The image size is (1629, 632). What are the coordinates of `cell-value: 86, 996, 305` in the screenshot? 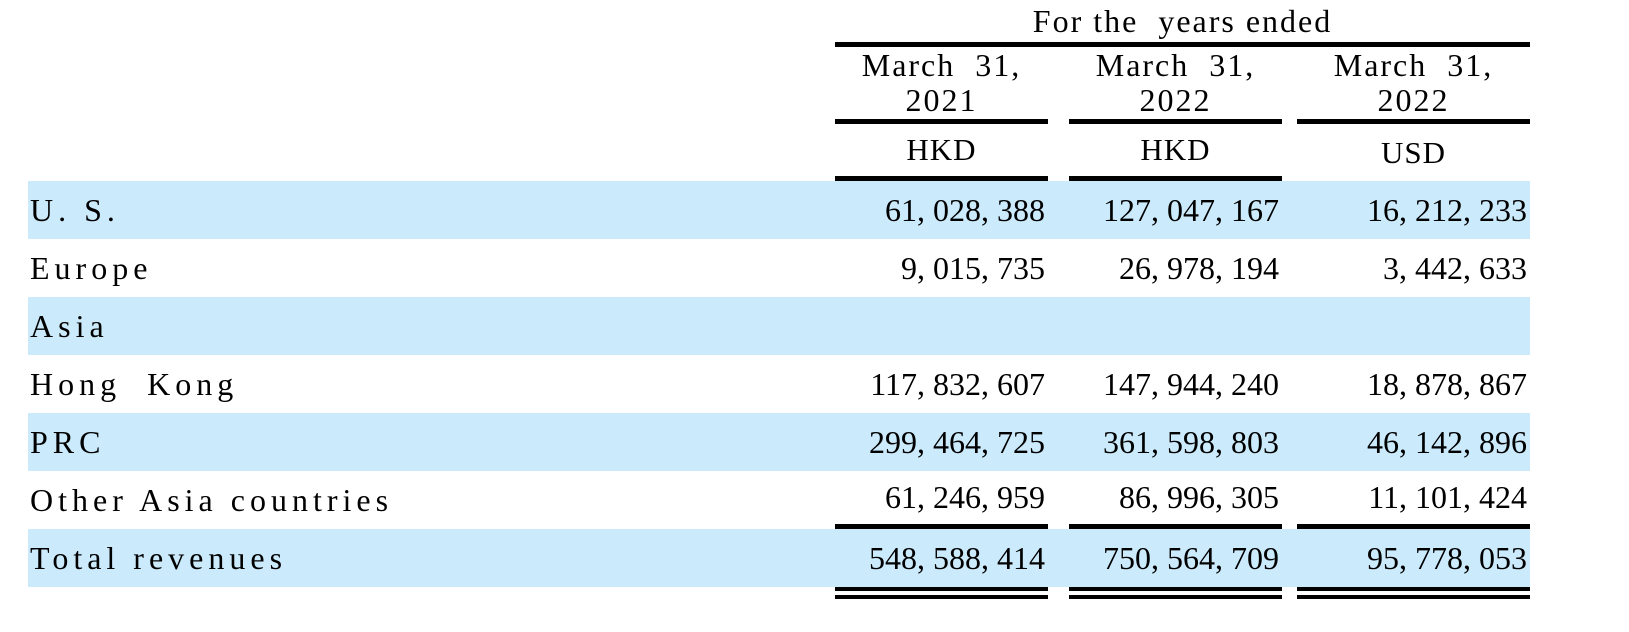 It's located at (1175, 500).